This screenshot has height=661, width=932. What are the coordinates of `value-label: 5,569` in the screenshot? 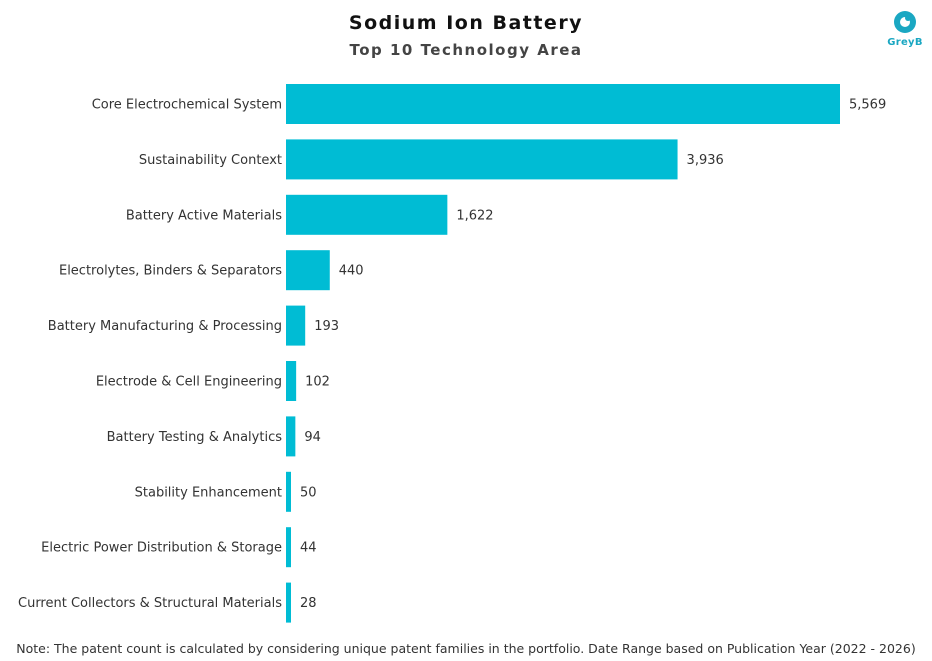 It's located at (867, 105).